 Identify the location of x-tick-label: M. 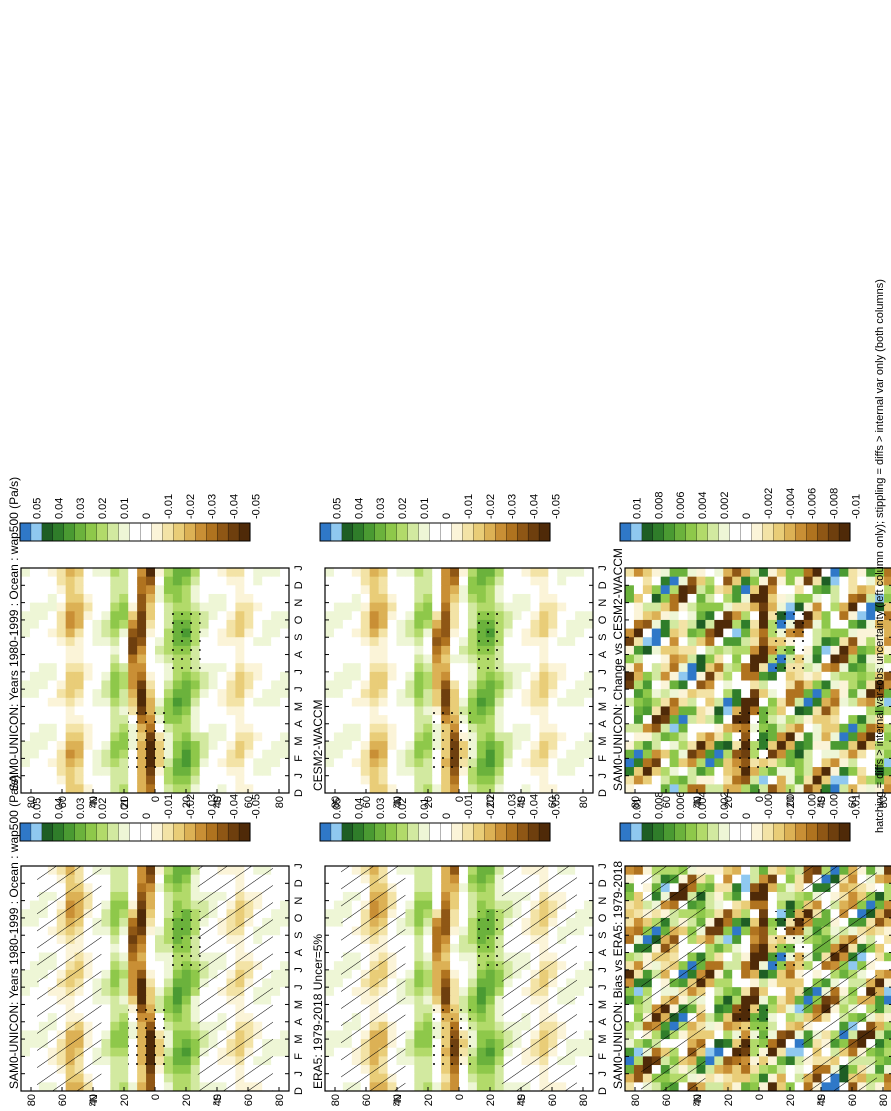
(299, 706).